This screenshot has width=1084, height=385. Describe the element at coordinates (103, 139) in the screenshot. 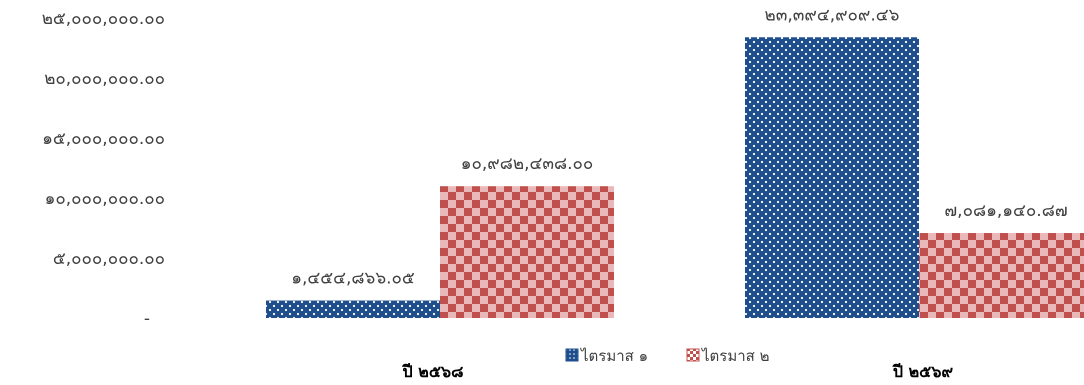

I see `y-tick-label: ๑๕,๐๐๐,๐๐๐.๐๐` at that location.